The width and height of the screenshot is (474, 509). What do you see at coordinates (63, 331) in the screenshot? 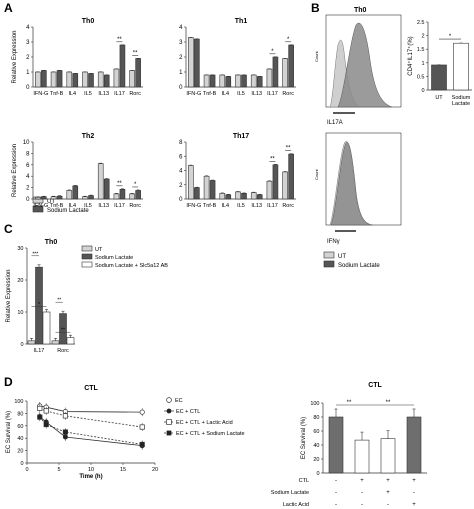
I see `th0c-sig-3: **` at bounding box center [63, 331].